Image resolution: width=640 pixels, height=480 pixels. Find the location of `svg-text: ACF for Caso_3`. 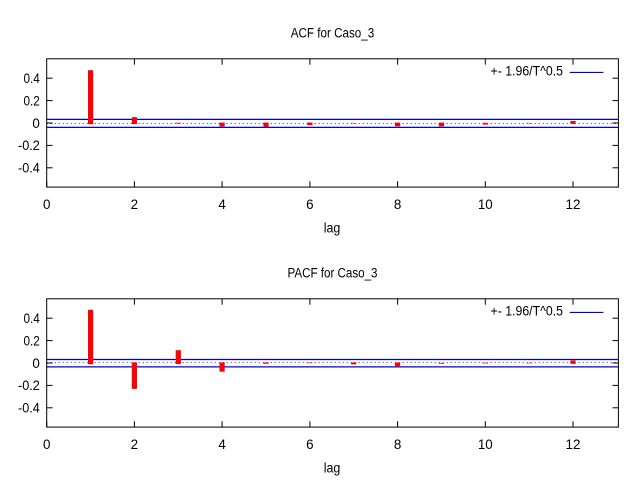

svg-text: ACF for Caso_3 is located at coordinates (333, 33).